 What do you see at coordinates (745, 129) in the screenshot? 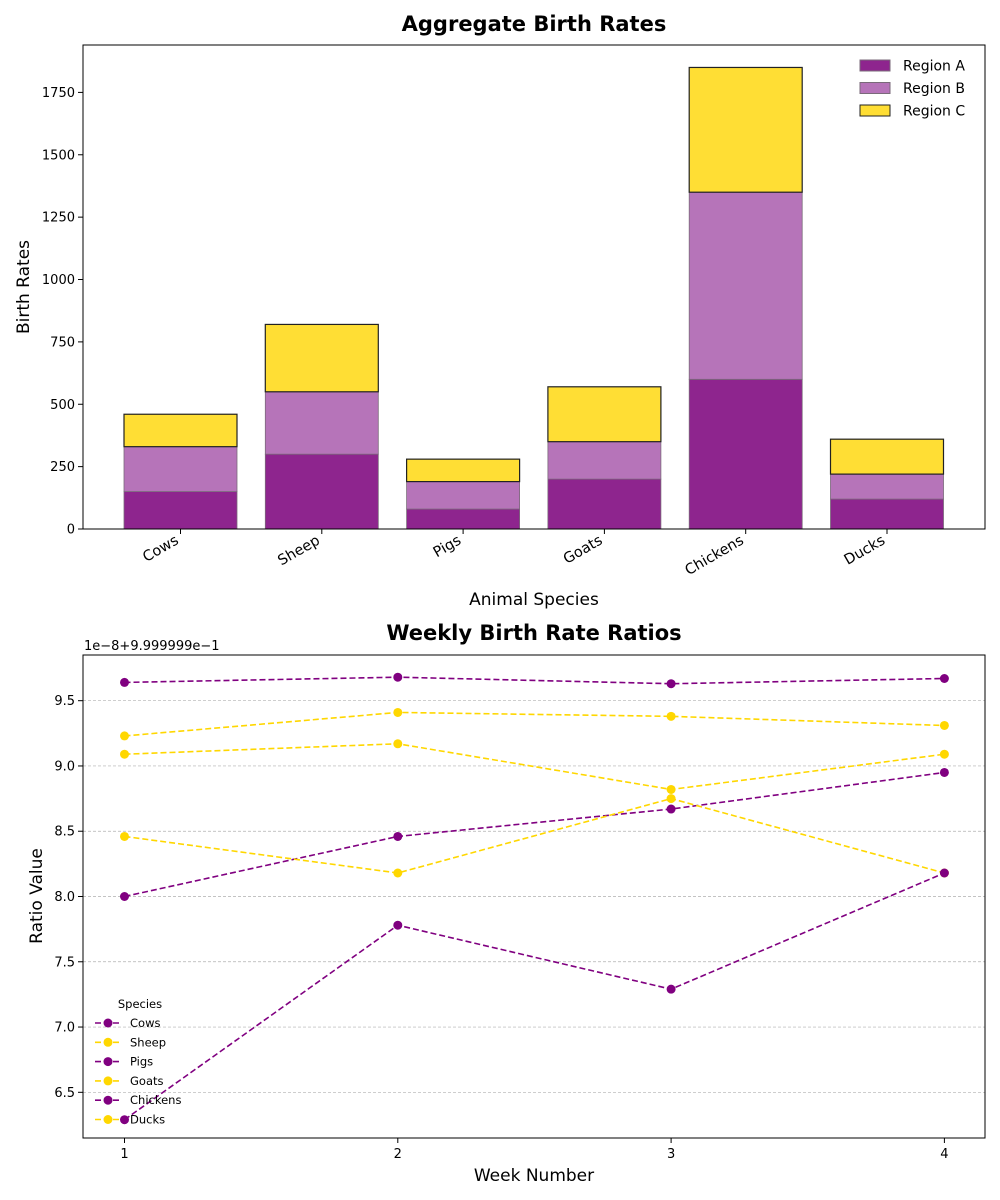
I see `bar-chickens-region-c` at bounding box center [745, 129].